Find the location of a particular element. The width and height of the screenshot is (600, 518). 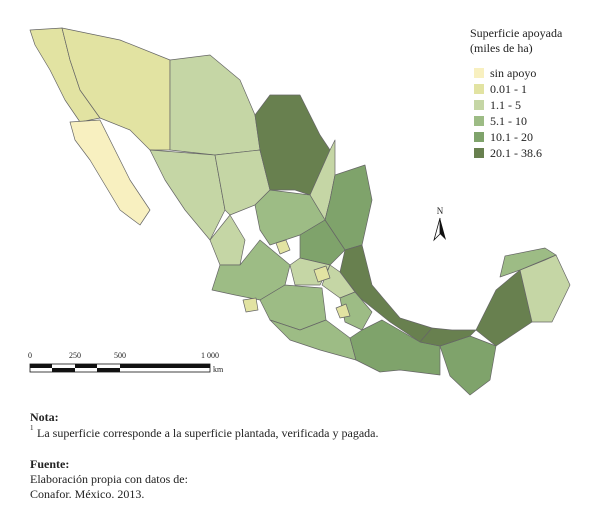

note-heading: Nota: is located at coordinates (44, 417).